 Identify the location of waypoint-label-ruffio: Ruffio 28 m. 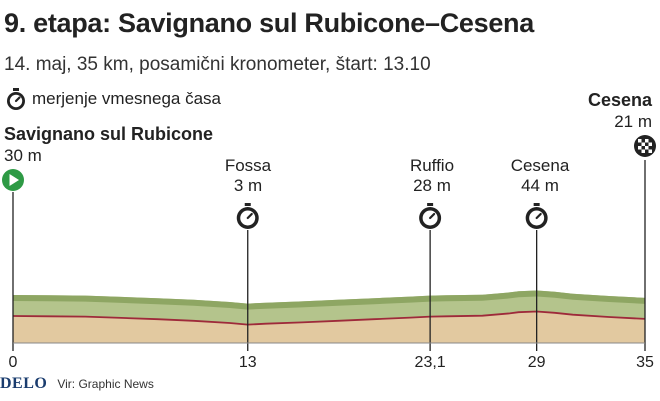
(432, 176).